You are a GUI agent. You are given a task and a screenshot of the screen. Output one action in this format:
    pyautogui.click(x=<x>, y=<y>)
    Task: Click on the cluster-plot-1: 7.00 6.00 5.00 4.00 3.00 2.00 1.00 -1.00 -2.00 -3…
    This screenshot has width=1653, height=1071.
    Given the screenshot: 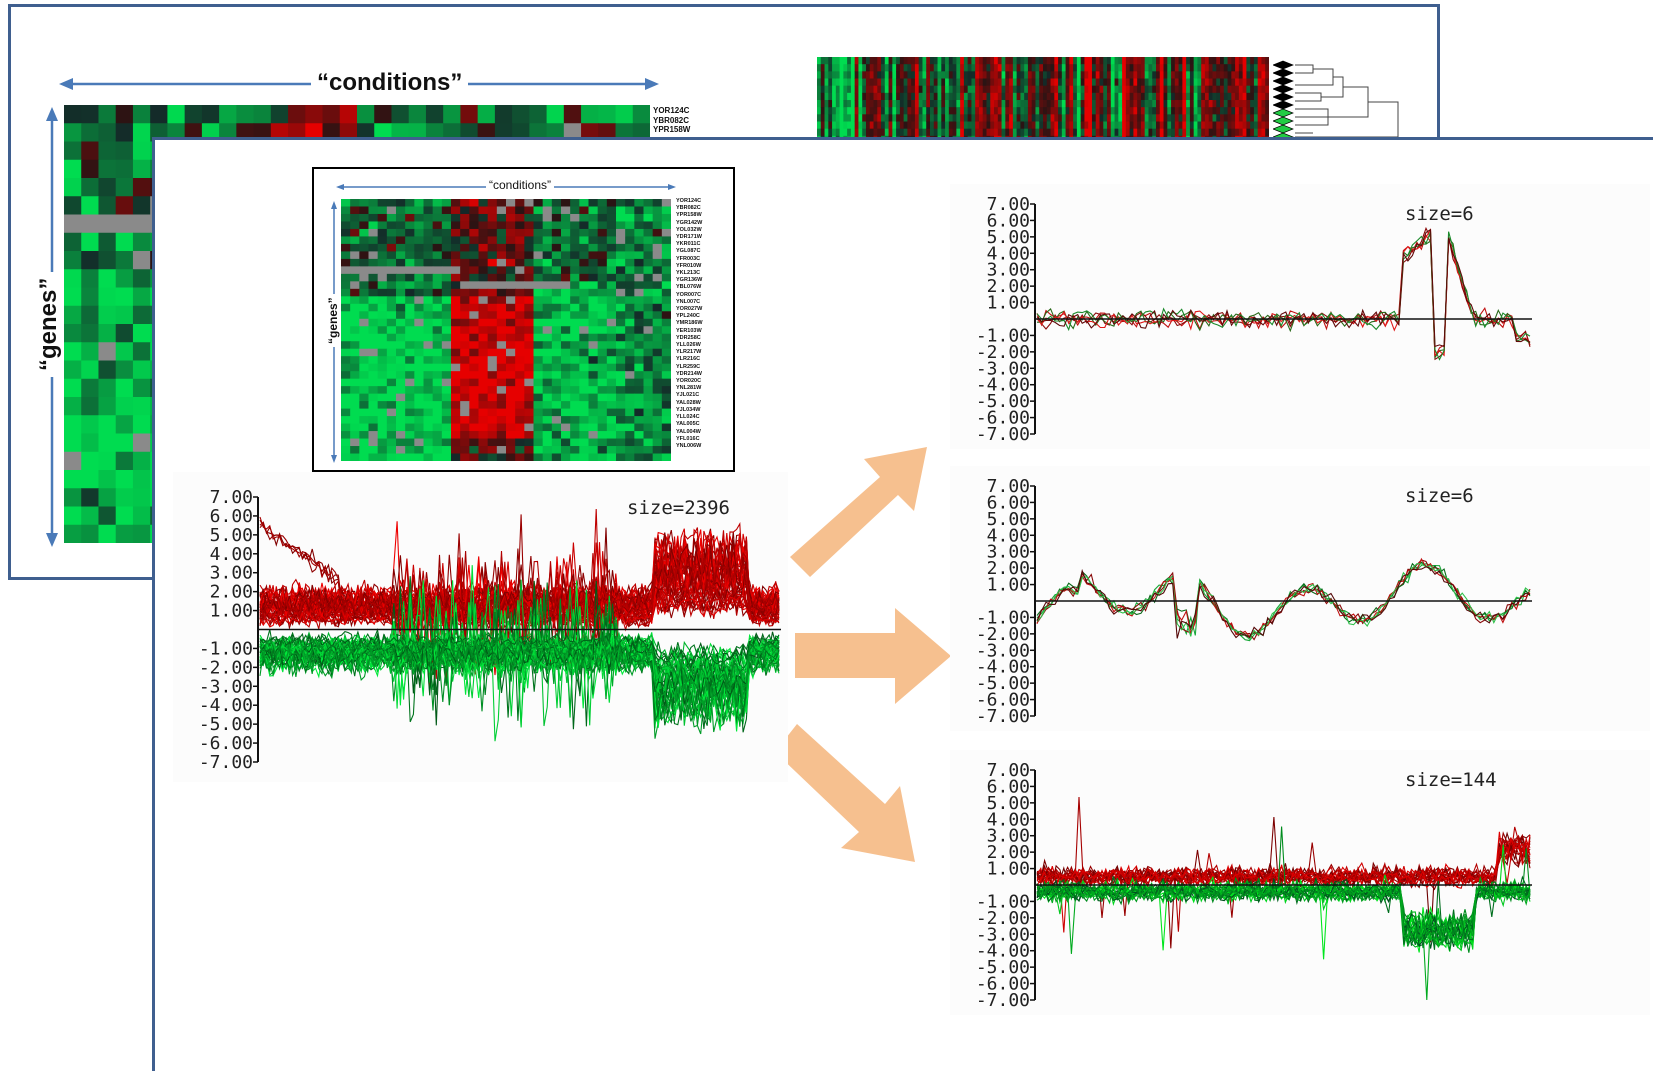 What is the action you would take?
    pyautogui.click(x=1300, y=316)
    